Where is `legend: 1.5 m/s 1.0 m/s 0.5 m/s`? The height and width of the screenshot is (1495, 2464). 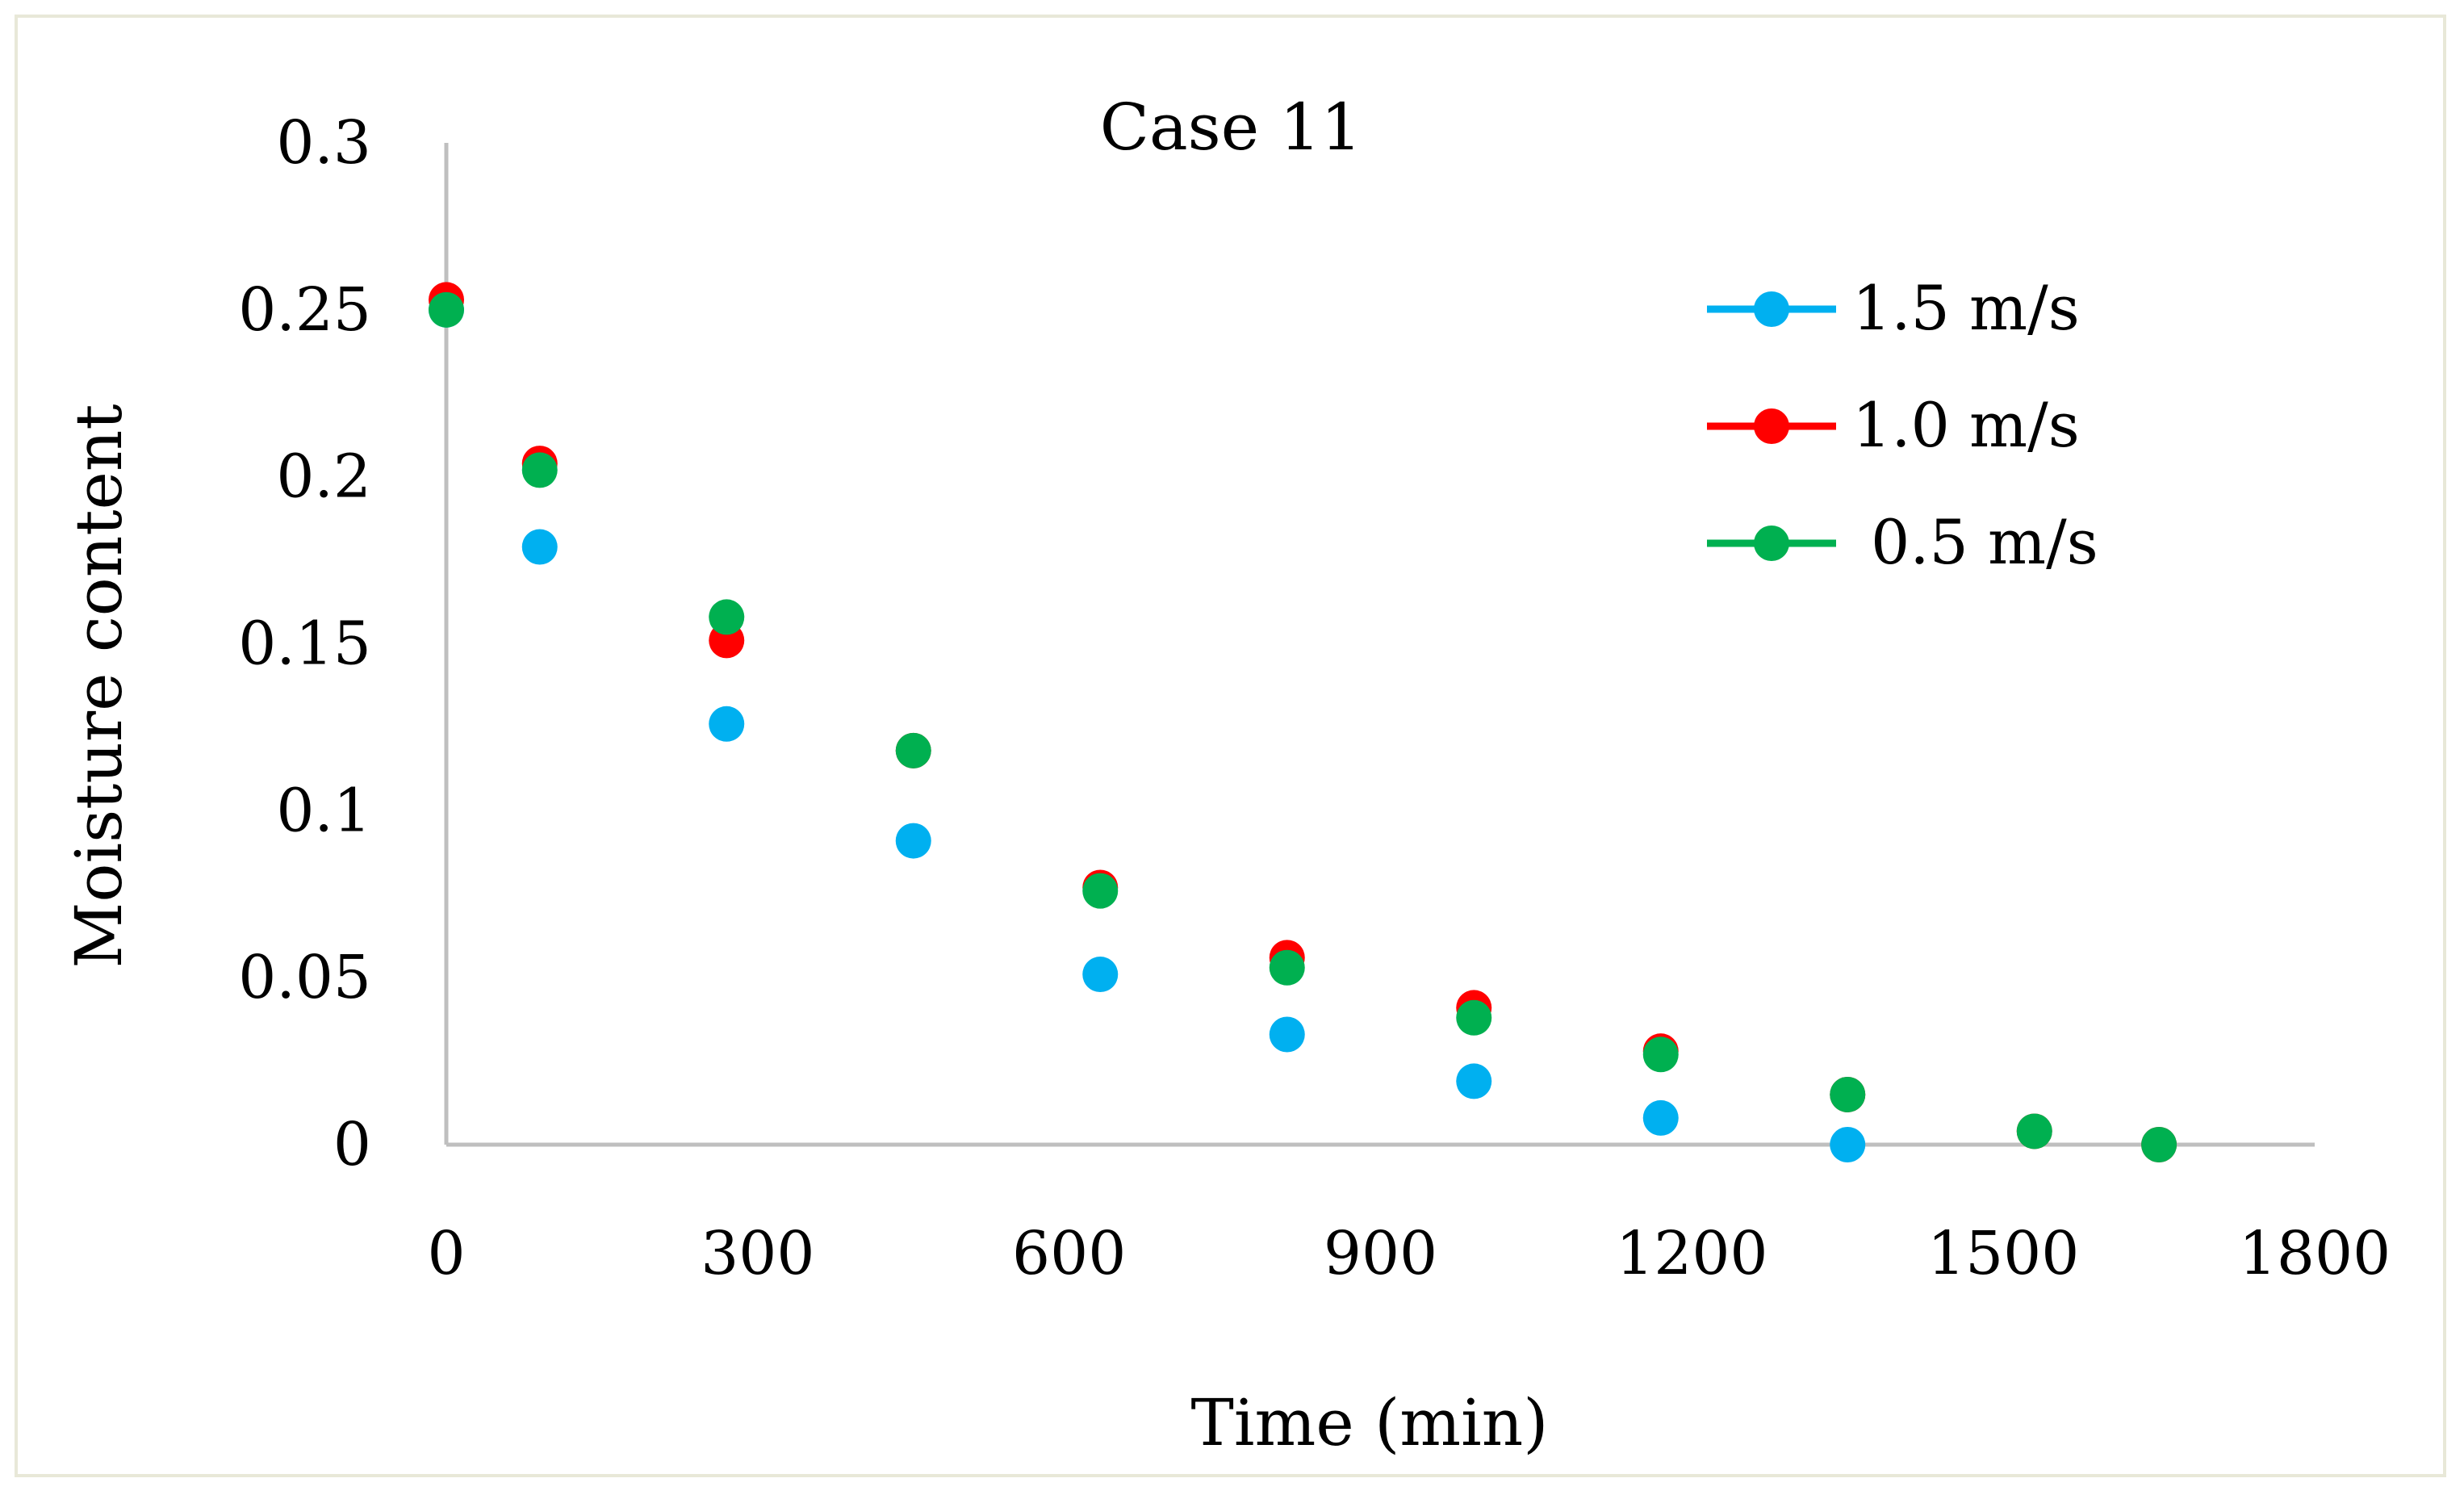 legend: 1.5 m/s 1.0 m/s 0.5 m/s is located at coordinates (1902, 425).